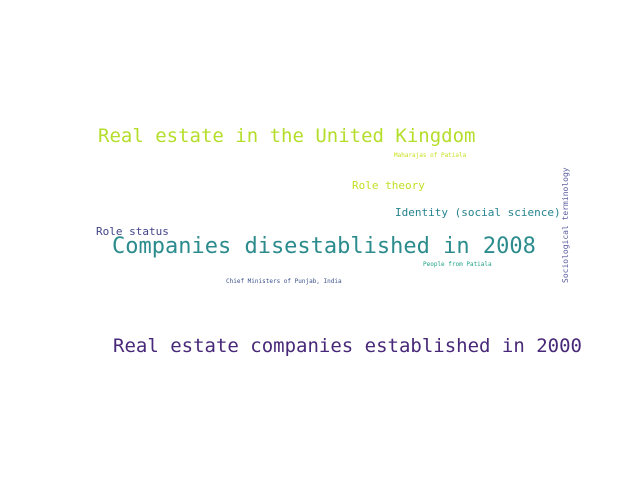 The image size is (640, 480). Describe the element at coordinates (284, 281) in the screenshot. I see `word-chief-ministers-punjab: Chief Ministers of Punjab, India` at that location.